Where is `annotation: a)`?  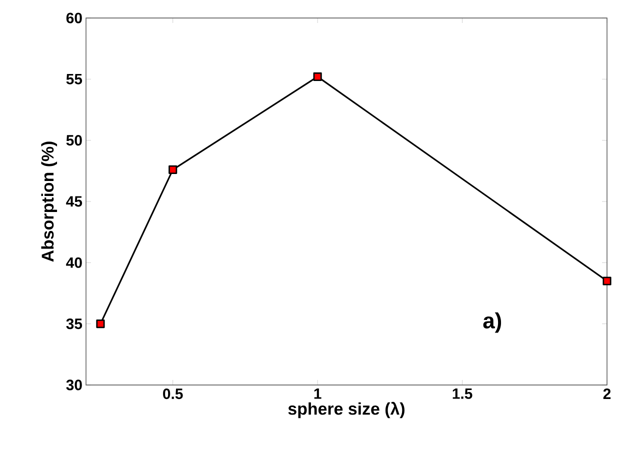
annotation: a) is located at coordinates (492, 322).